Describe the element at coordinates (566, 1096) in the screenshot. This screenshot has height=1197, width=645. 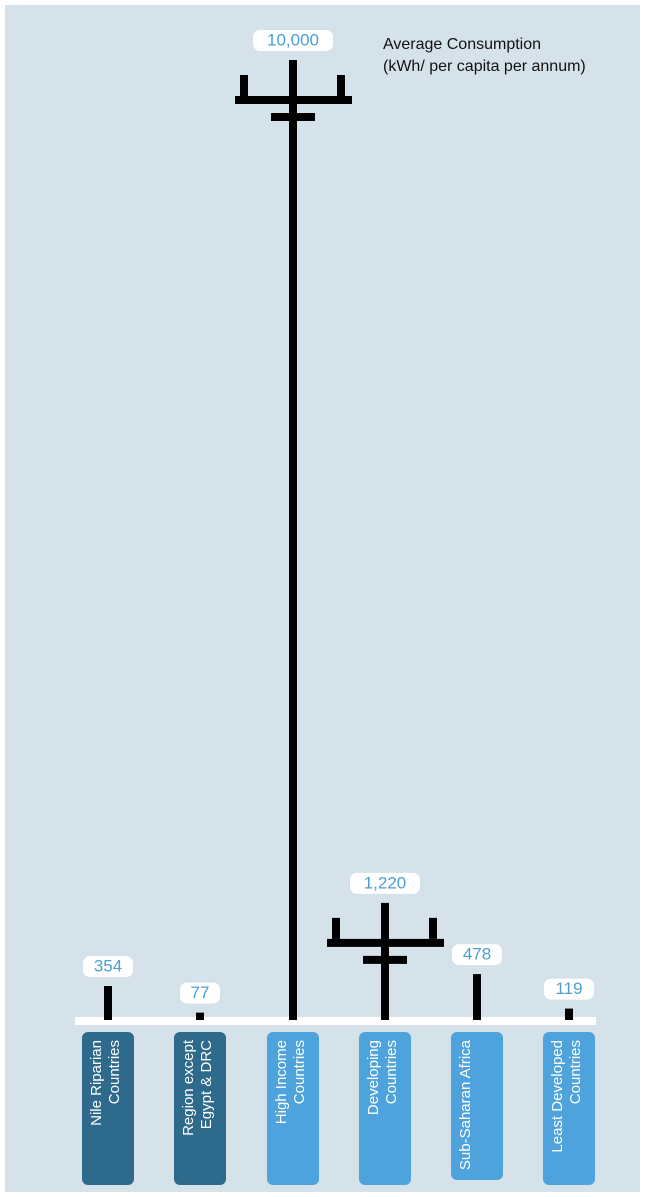
I see `x-tick-label: Least Developed Countries` at that location.